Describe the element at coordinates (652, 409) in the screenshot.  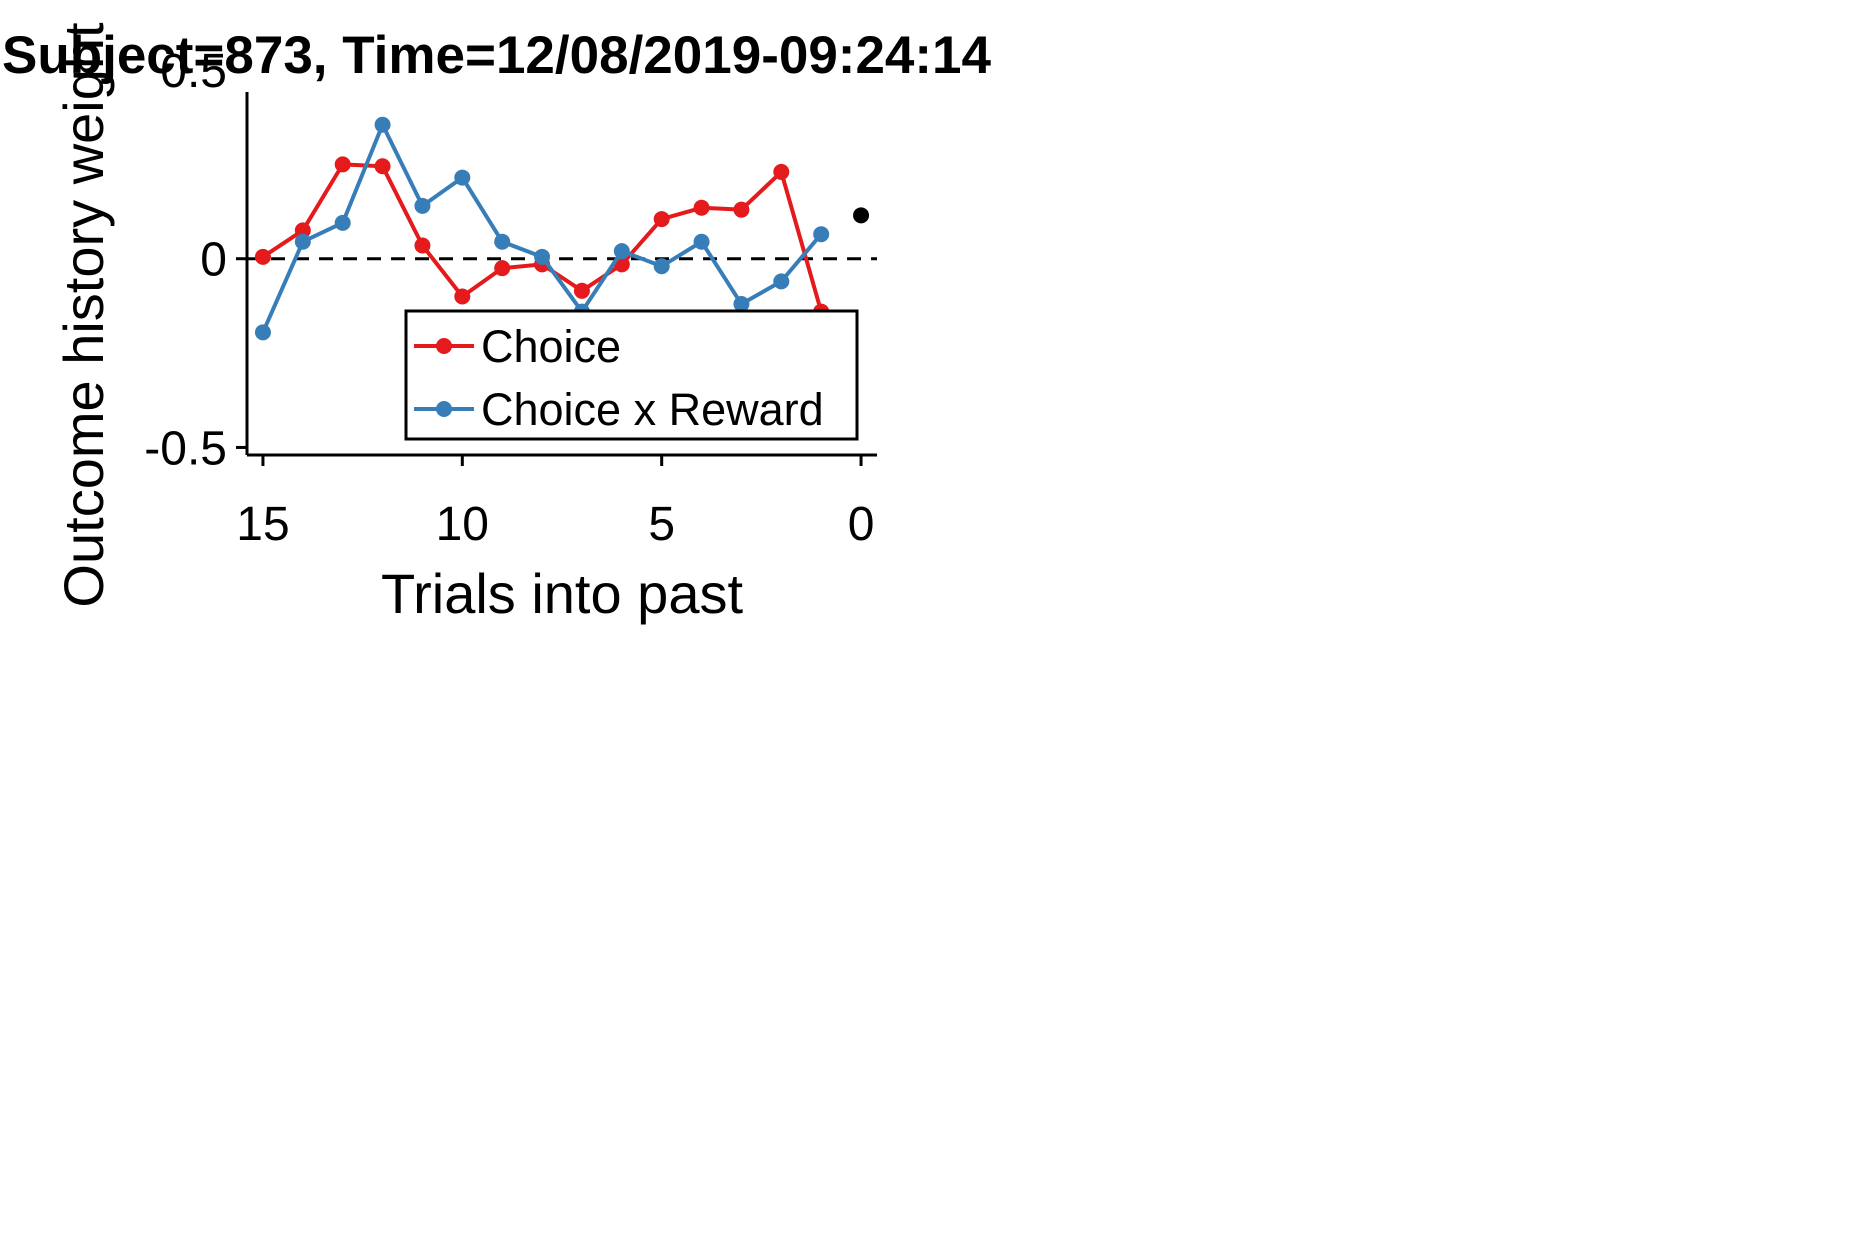
I see `legend-label: Choice x Reward` at that location.